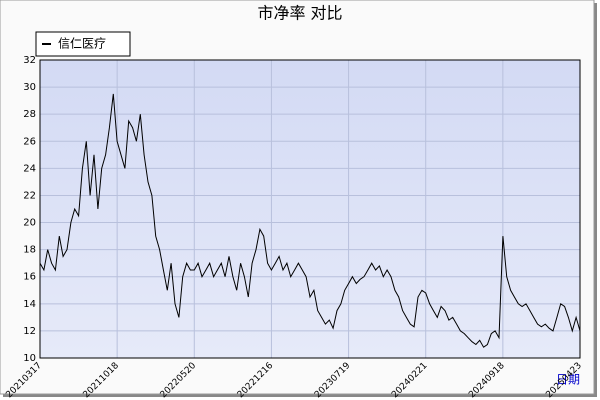  Describe the element at coordinates (29, 223) in the screenshot. I see `y-tick-label: 20` at that location.